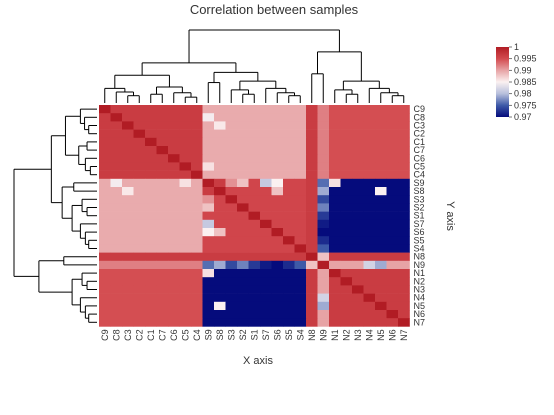  I want to click on heatmap-cell-n9-c9, so click(105, 265).